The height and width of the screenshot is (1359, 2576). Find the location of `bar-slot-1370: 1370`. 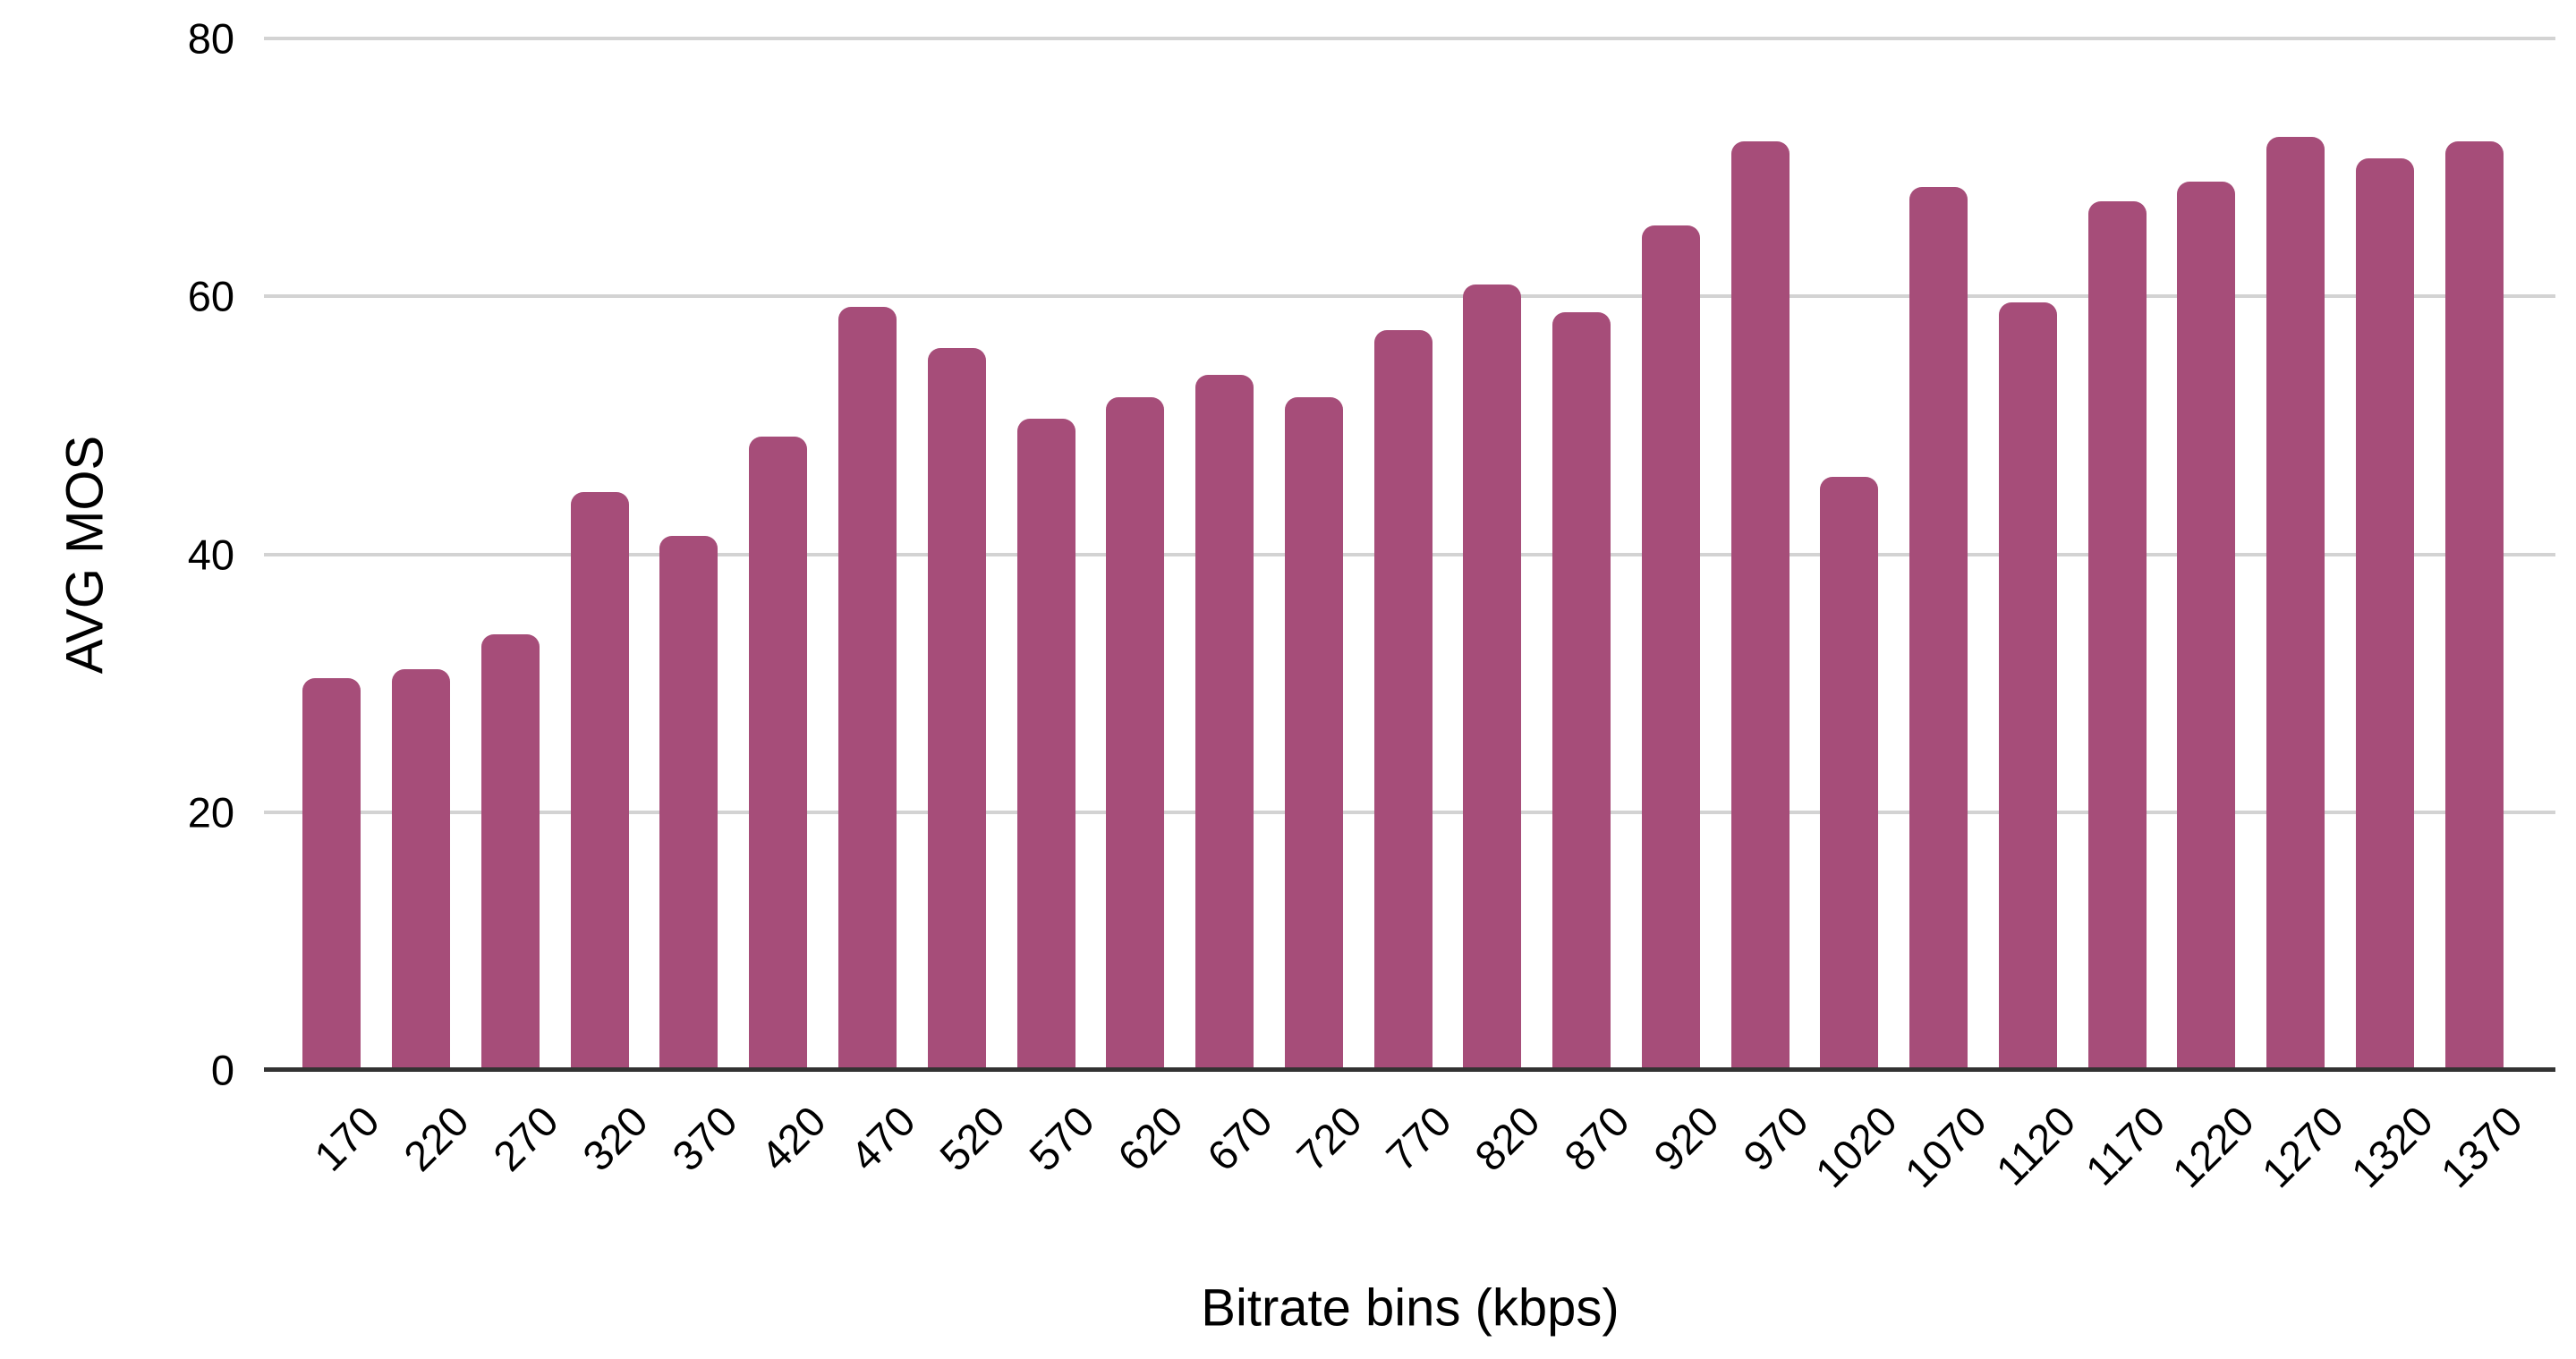

bar-slot-1370: 1370 is located at coordinates (2480, 617).